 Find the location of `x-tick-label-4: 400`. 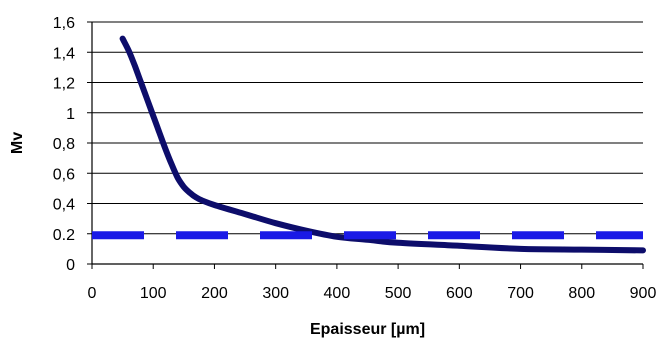

x-tick-label-4: 400 is located at coordinates (337, 293).